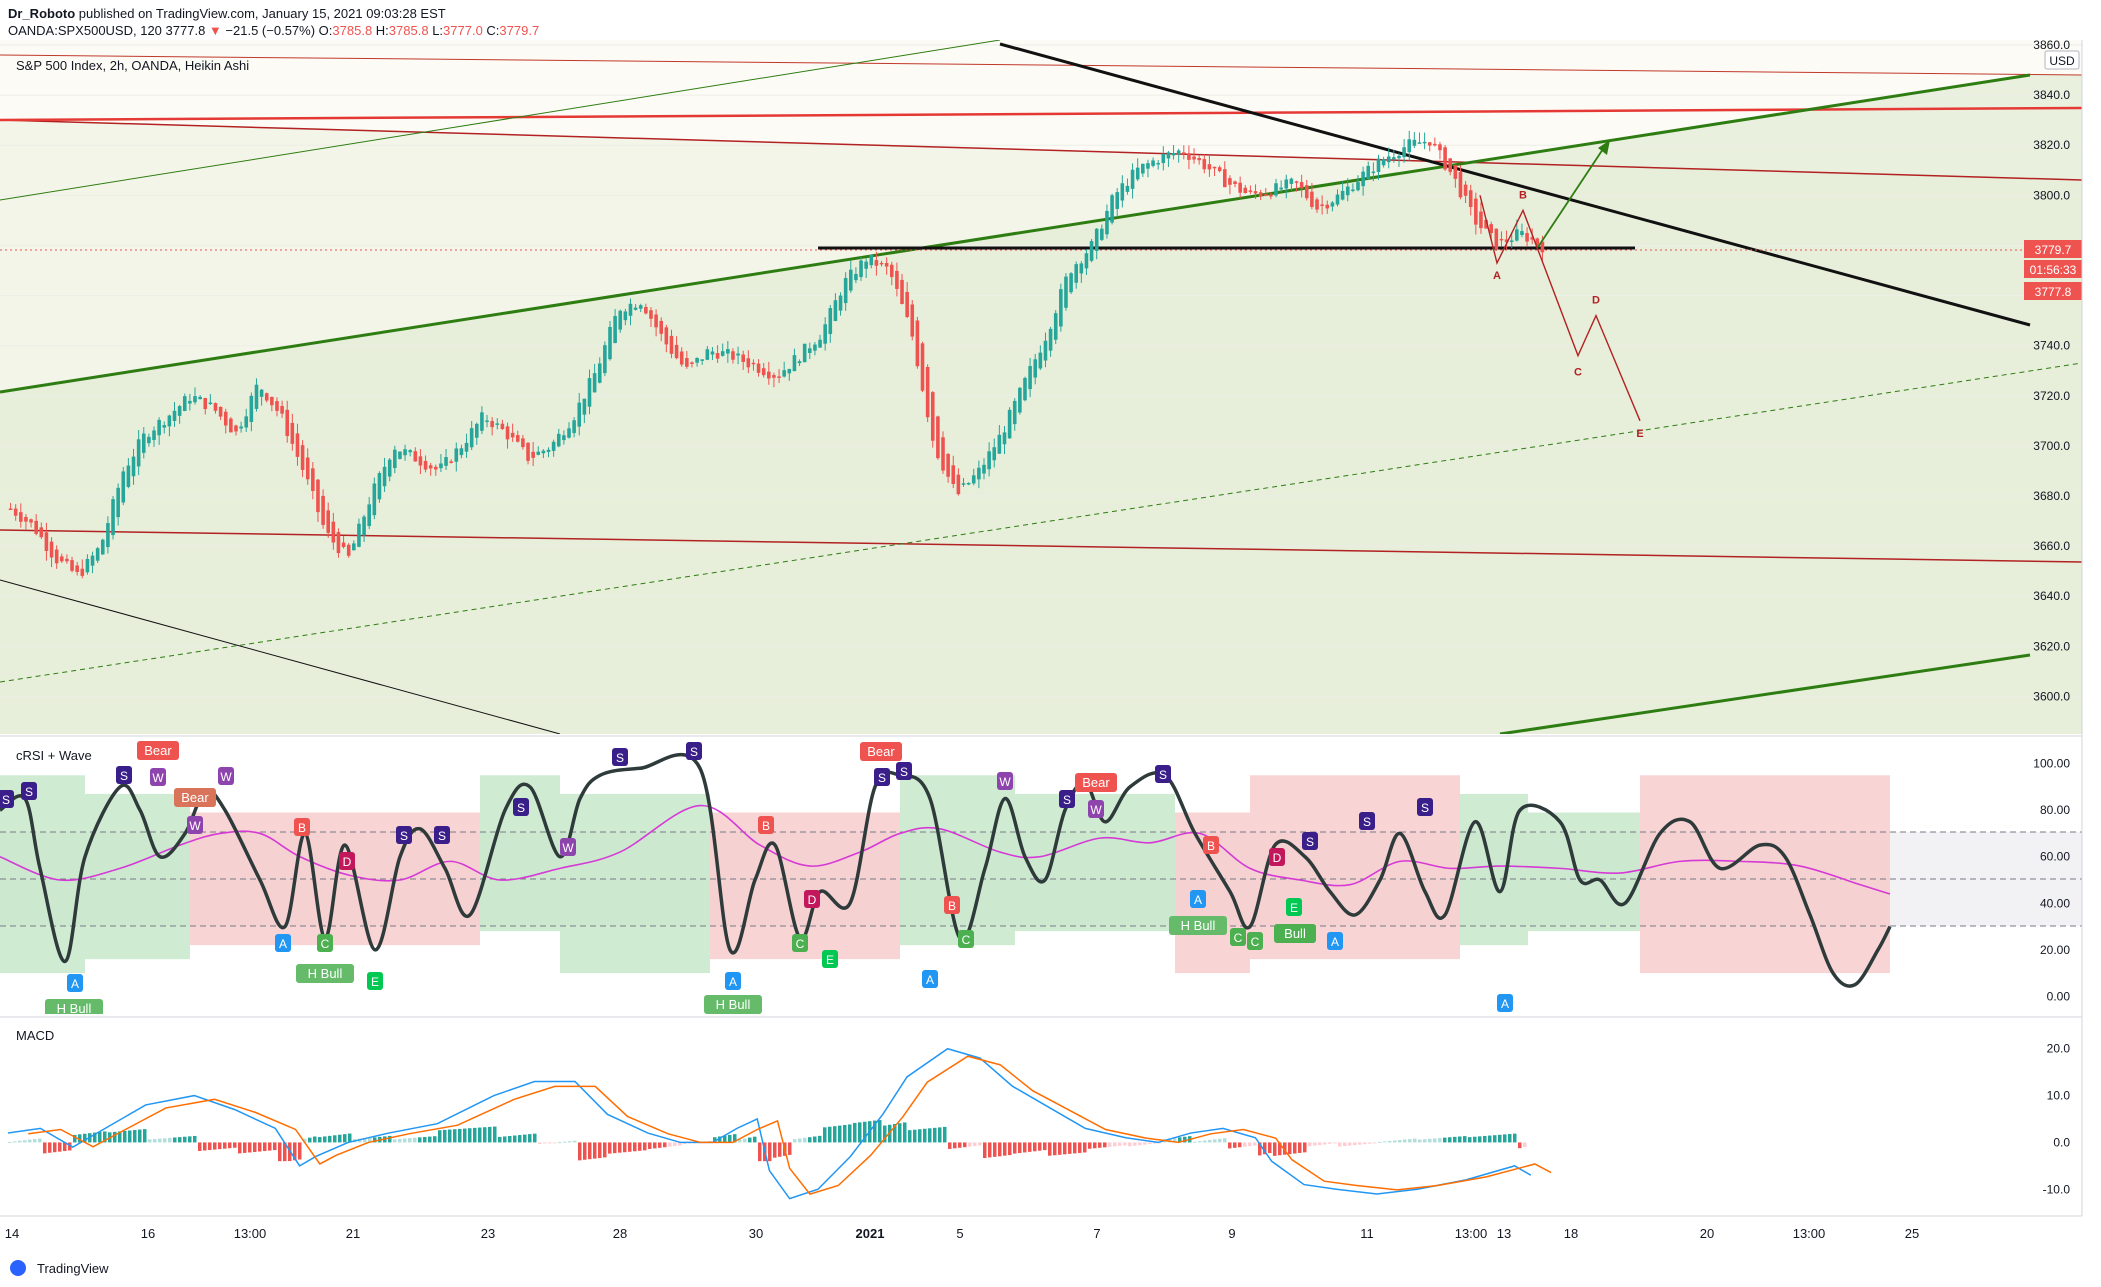 This screenshot has height=1287, width=2101. What do you see at coordinates (1041, 65) in the screenshot?
I see `top-channel-line` at bounding box center [1041, 65].